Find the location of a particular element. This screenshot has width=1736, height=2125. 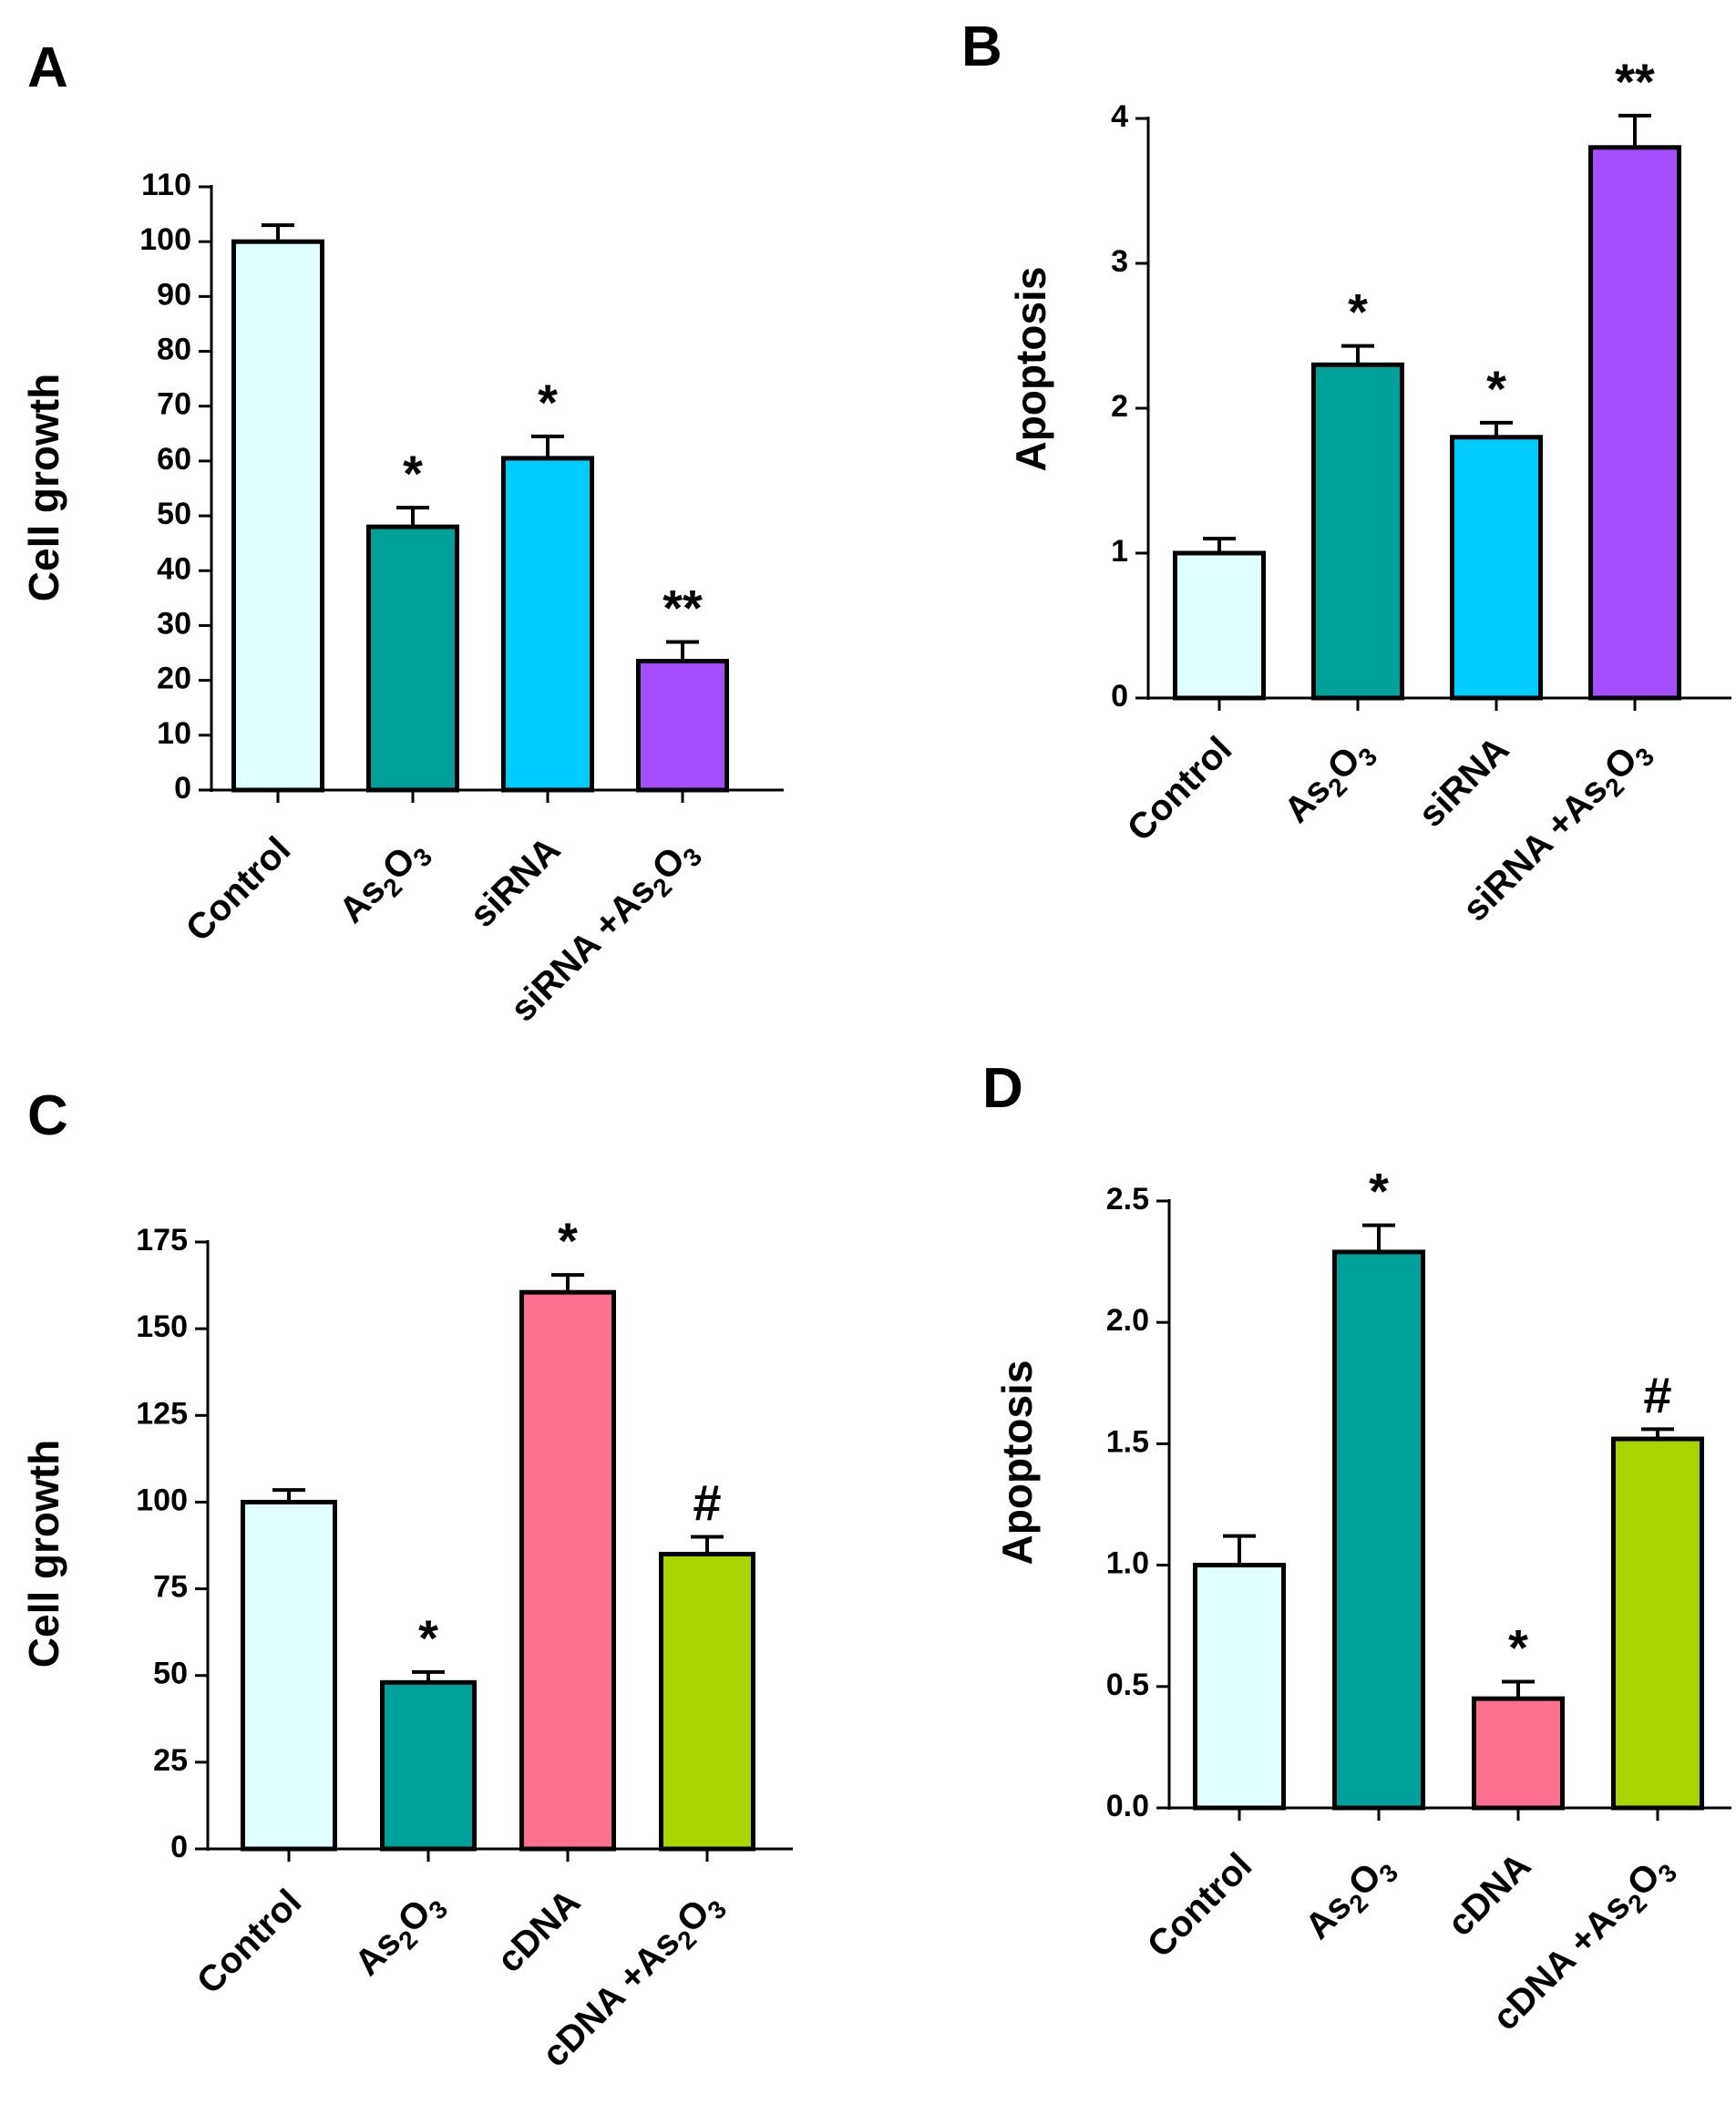

y-tick-label: 1 is located at coordinates (1119, 551).